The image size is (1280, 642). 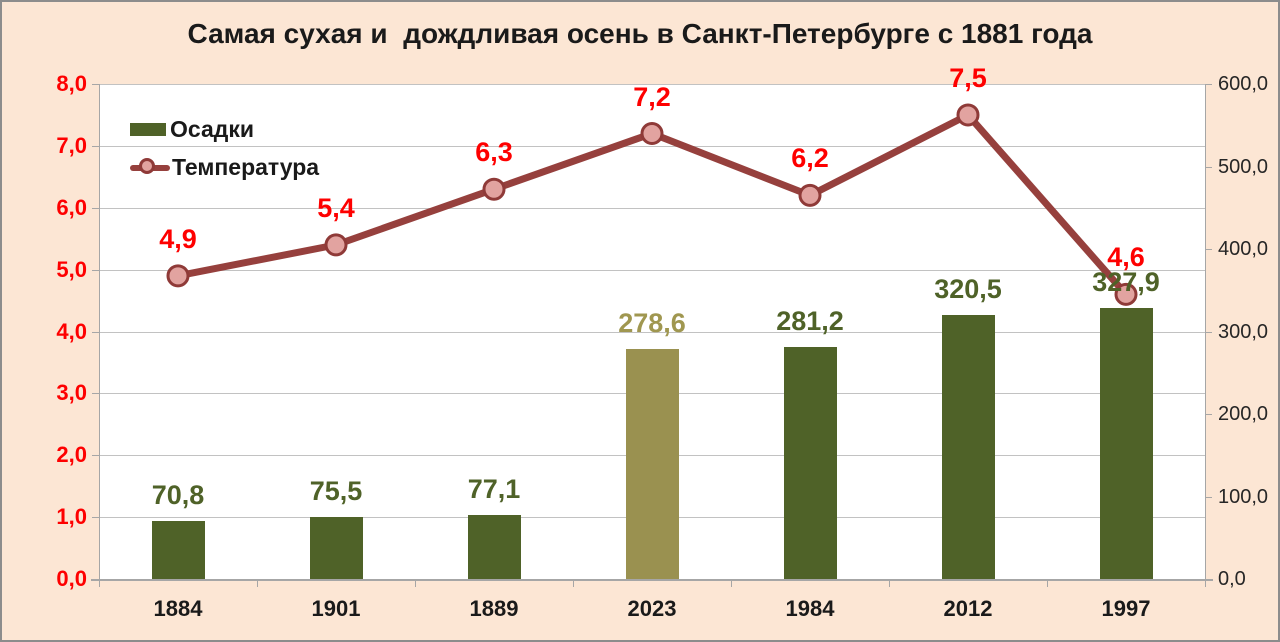 What do you see at coordinates (336, 491) in the screenshot?
I see `bar-value-label: 75,5` at bounding box center [336, 491].